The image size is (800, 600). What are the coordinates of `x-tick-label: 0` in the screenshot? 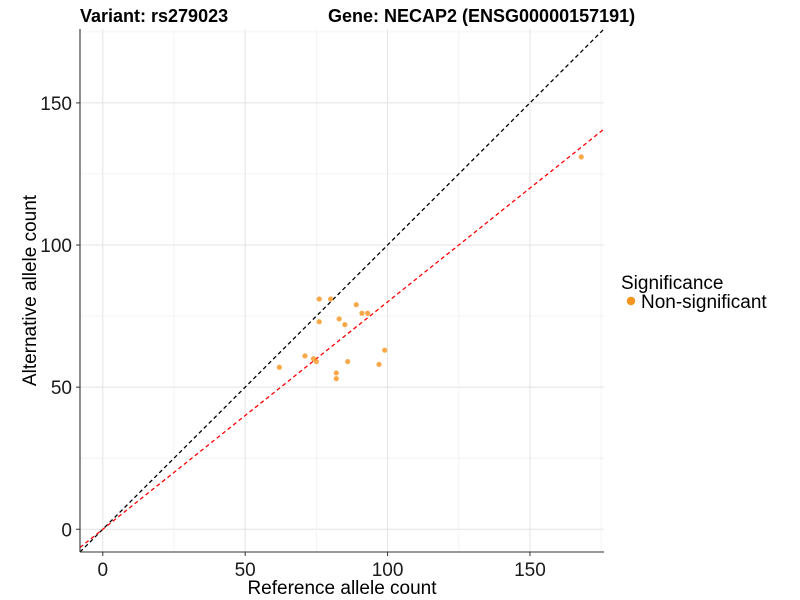 It's located at (102, 570).